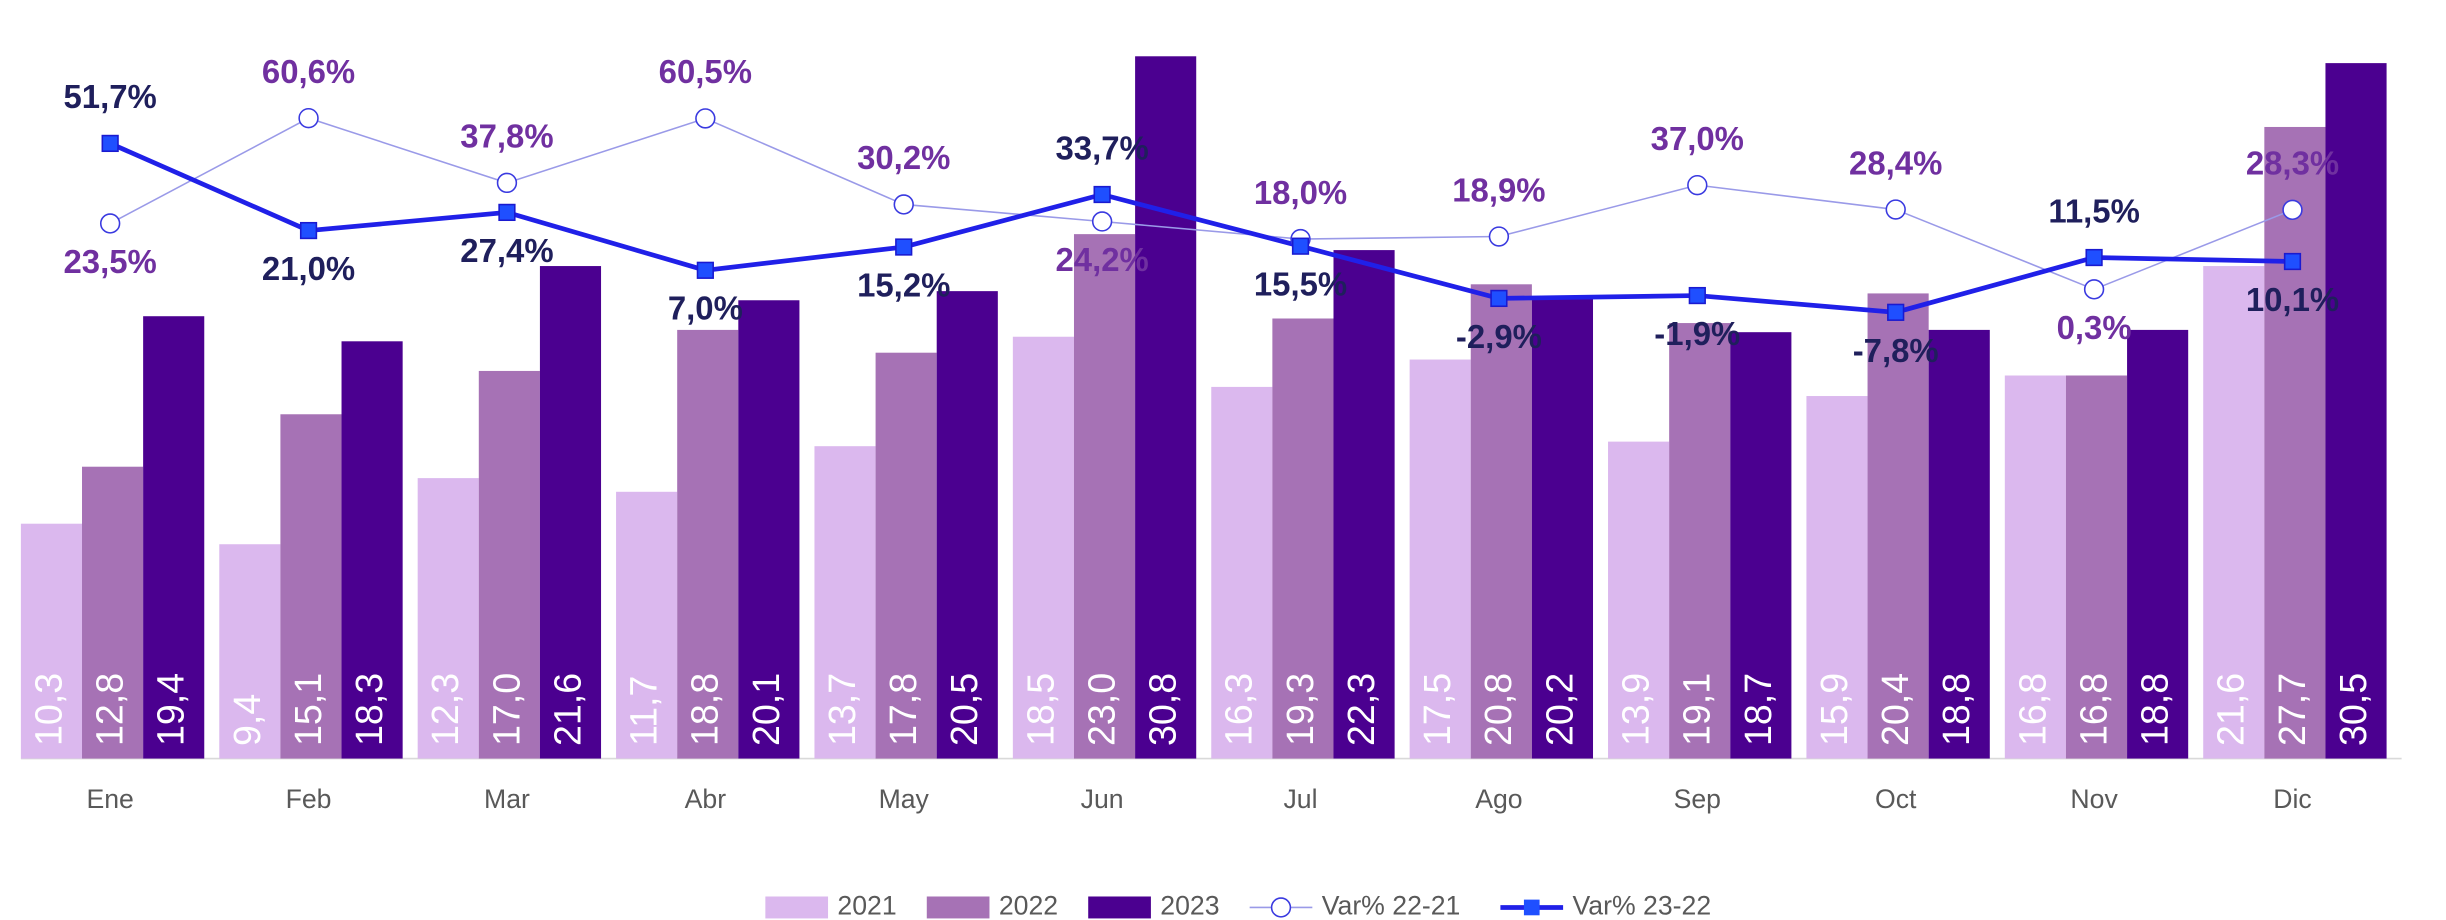 The width and height of the screenshot is (2446, 920). Describe the element at coordinates (2292, 799) in the screenshot. I see `x-tick-label: Dic` at that location.